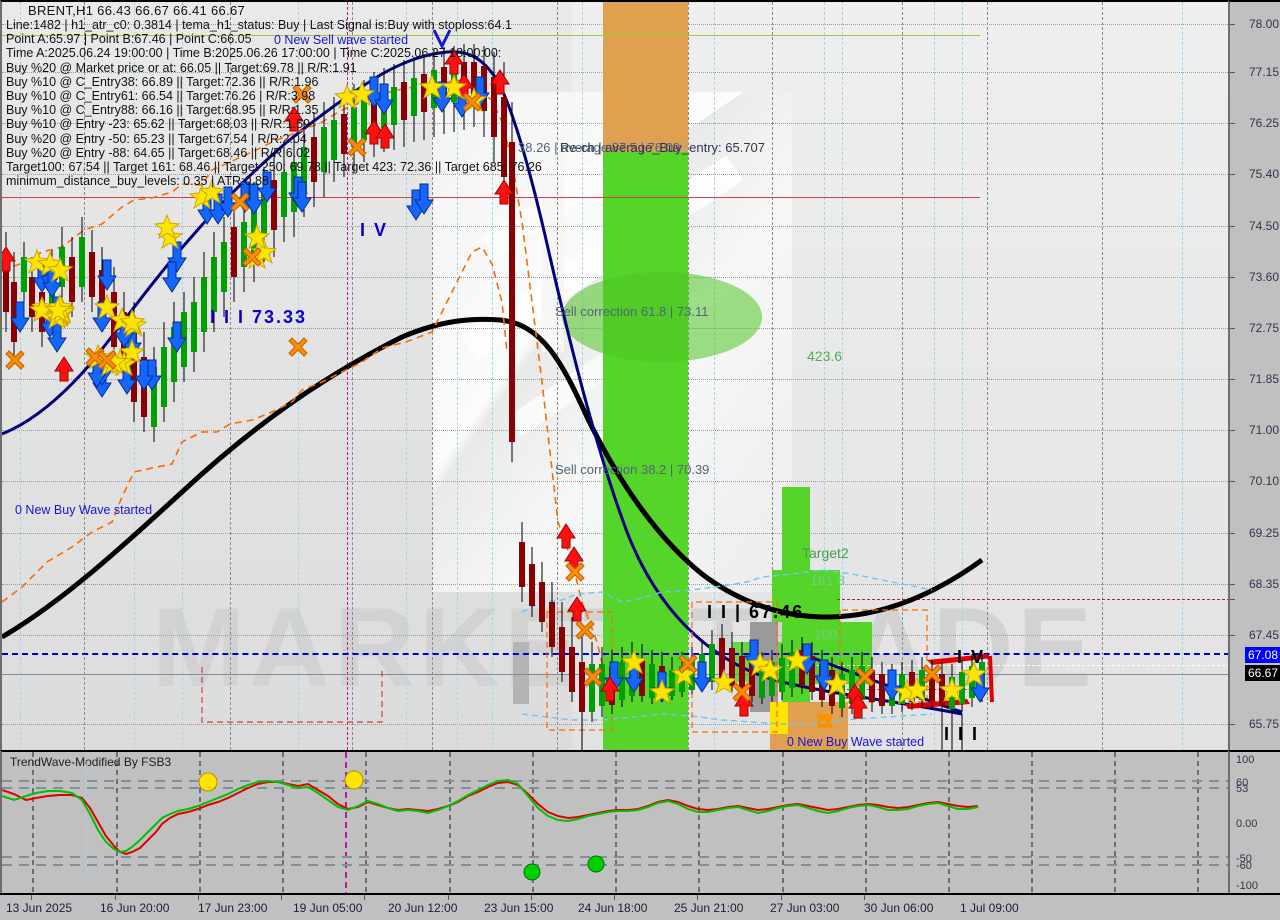 The height and width of the screenshot is (920, 1280). Describe the element at coordinates (1263, 123) in the screenshot. I see `price-tick-2: 76.25` at that location.